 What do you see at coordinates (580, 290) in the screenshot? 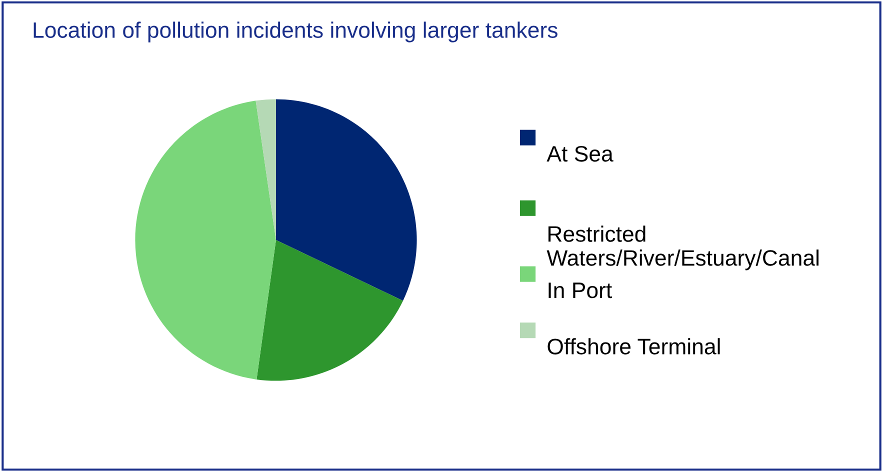
I see `legend-label: In Port` at bounding box center [580, 290].